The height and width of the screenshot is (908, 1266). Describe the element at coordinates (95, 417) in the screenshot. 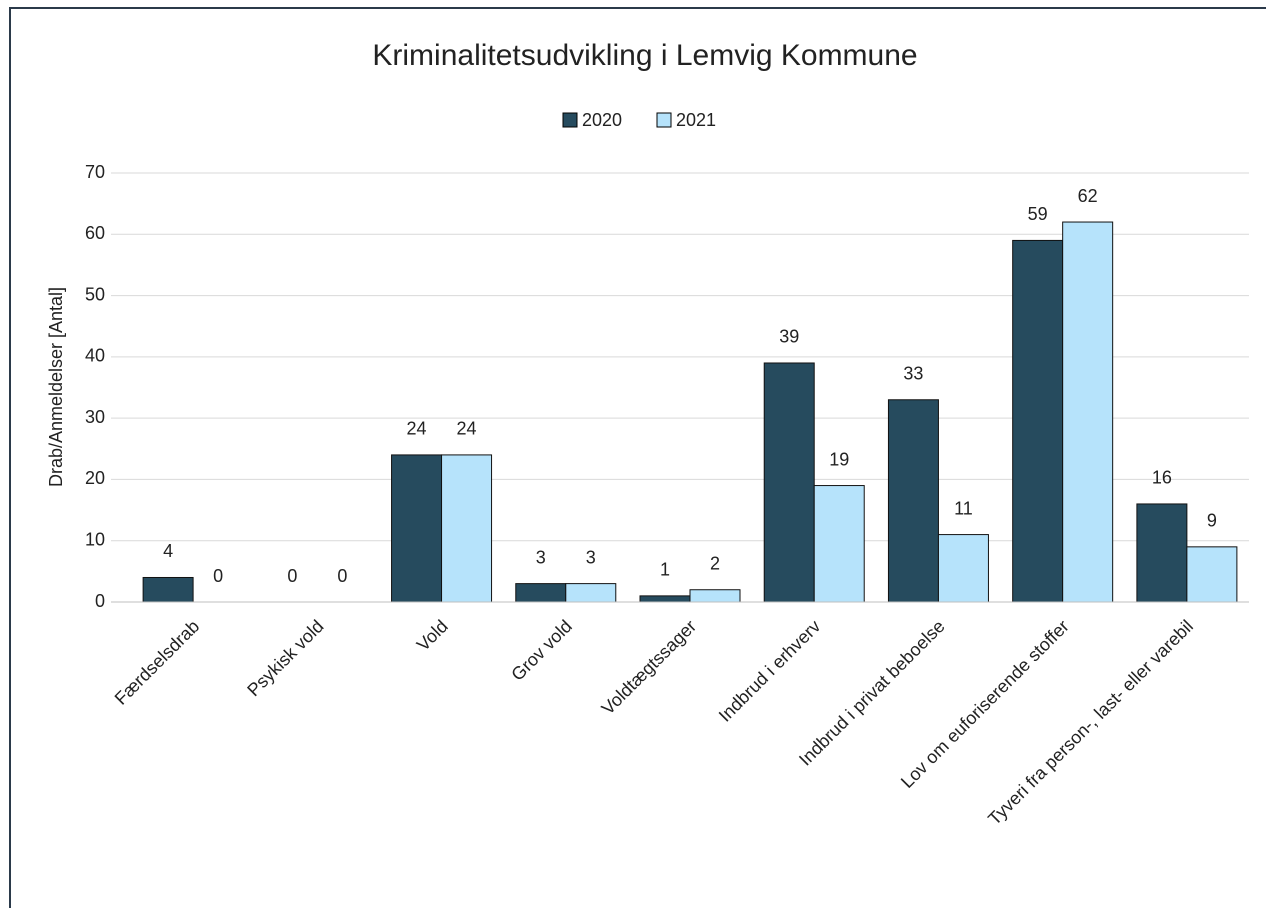

I see `y-tick-label: 30` at that location.